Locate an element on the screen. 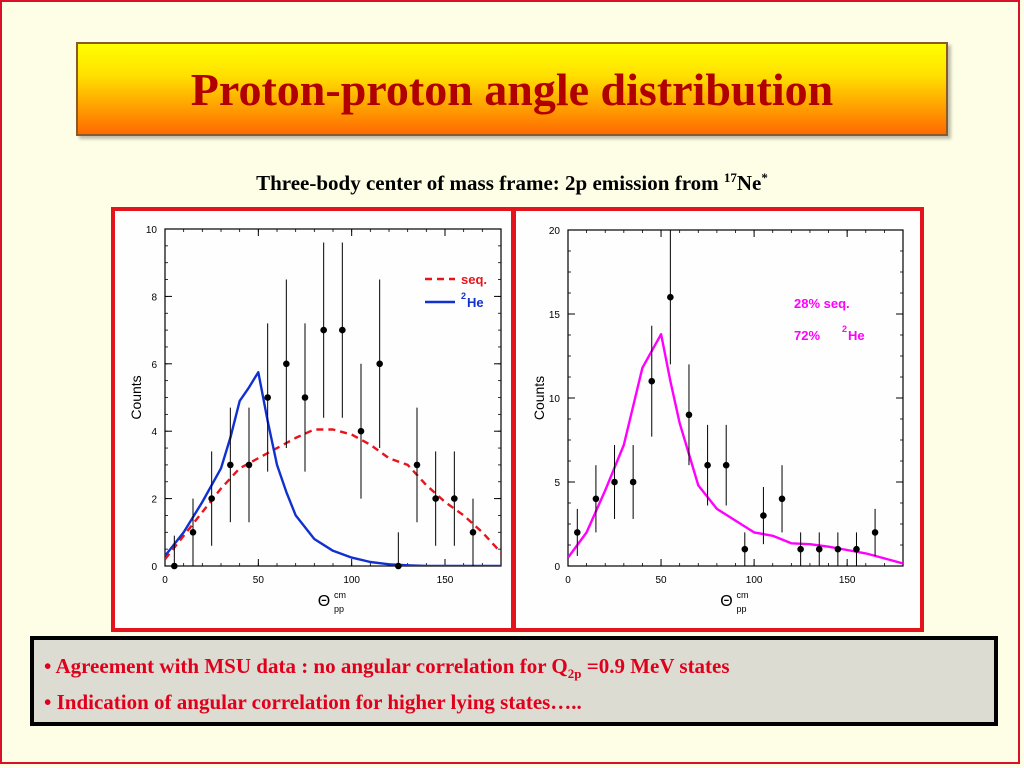 The height and width of the screenshot is (768, 1024). annotation-sup: 2 is located at coordinates (844, 329).